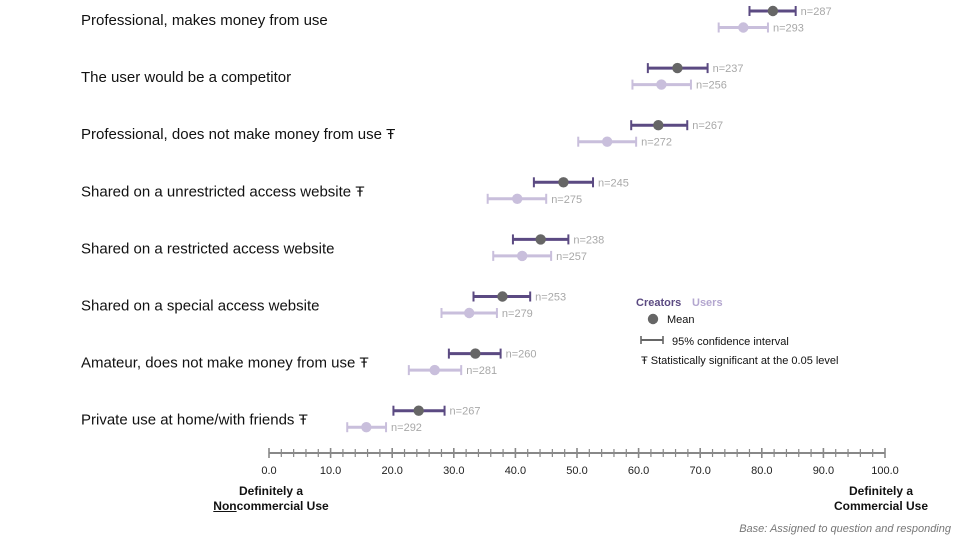 Image resolution: width=975 pixels, height=547 pixels. What do you see at coordinates (788, 29) in the screenshot?
I see `users-errorbar-n-label: n=293` at bounding box center [788, 29].